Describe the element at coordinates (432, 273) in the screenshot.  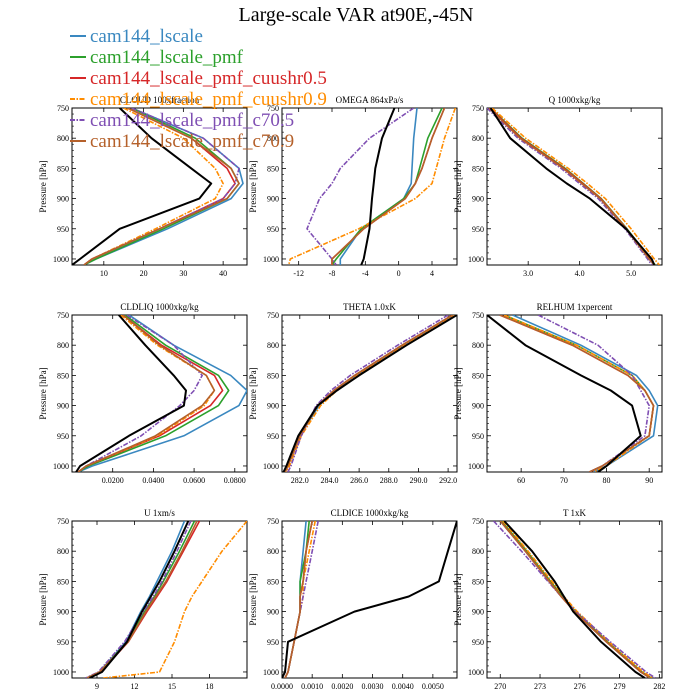
I see `x-tick-label: 4` at that location.